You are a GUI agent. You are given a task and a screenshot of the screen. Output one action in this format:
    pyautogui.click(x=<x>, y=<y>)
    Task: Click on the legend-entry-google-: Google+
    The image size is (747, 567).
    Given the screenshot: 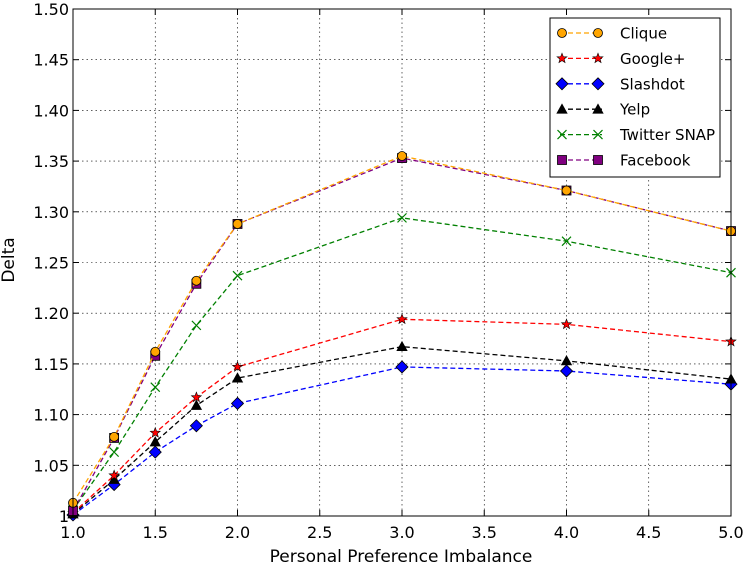 What is the action you would take?
    pyautogui.click(x=620, y=59)
    